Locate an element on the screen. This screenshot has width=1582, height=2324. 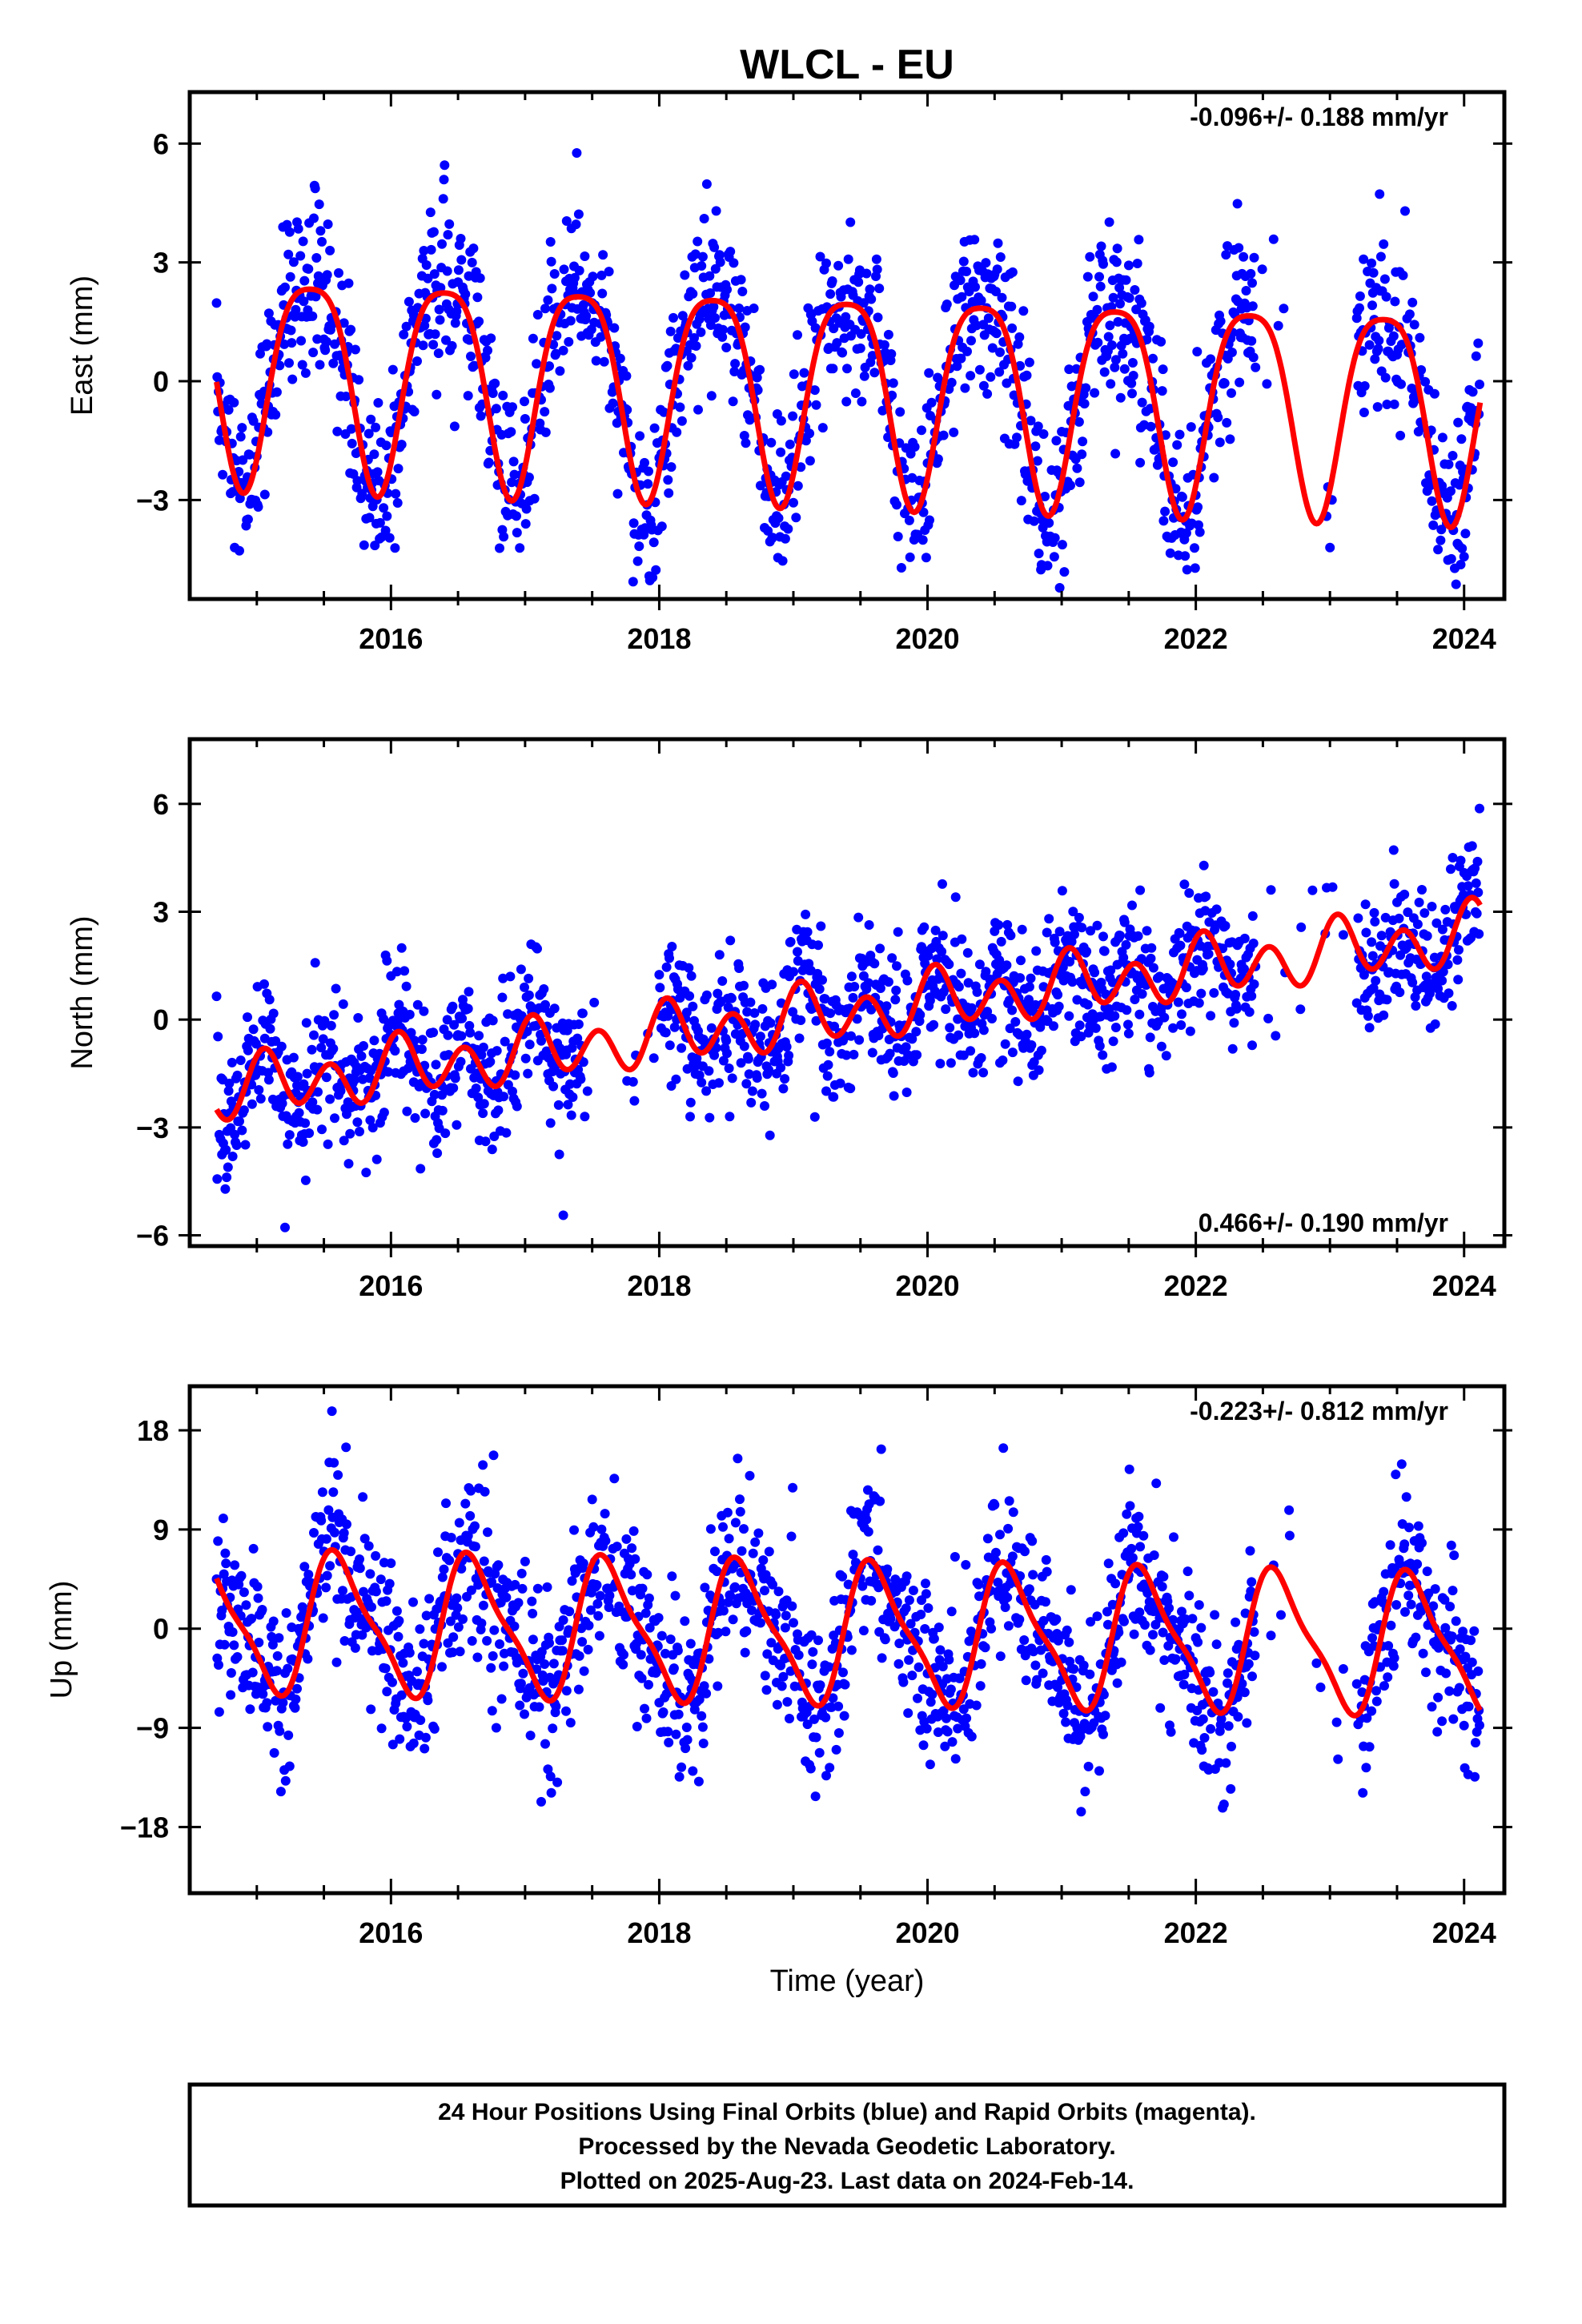
up-ylabel: Up (mm) is located at coordinates (62, 1640).